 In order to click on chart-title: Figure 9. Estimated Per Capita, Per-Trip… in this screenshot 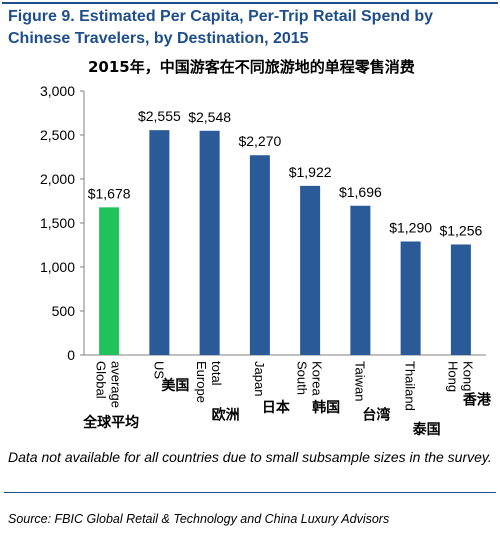, I will do `click(220, 27)`.